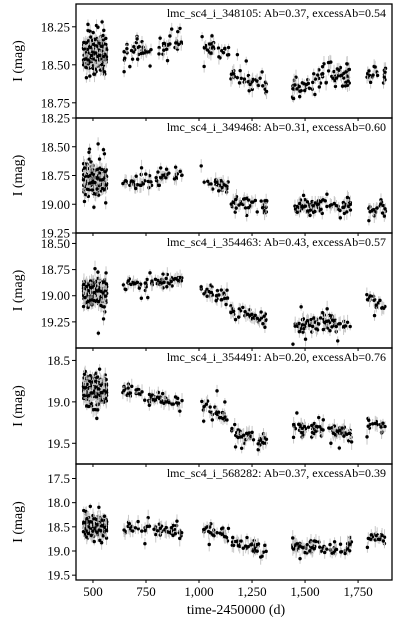 Image resolution: width=400 pixels, height=625 pixels. I want to click on y-tick-label: 19.00, so click(55, 204).